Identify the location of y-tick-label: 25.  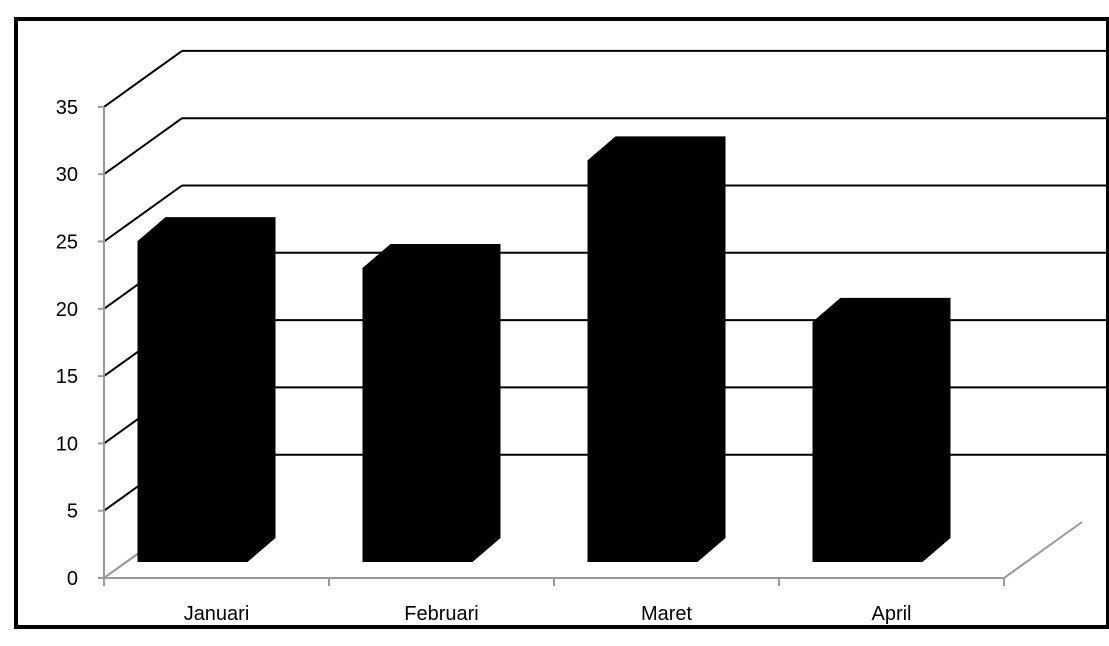
(67, 243).